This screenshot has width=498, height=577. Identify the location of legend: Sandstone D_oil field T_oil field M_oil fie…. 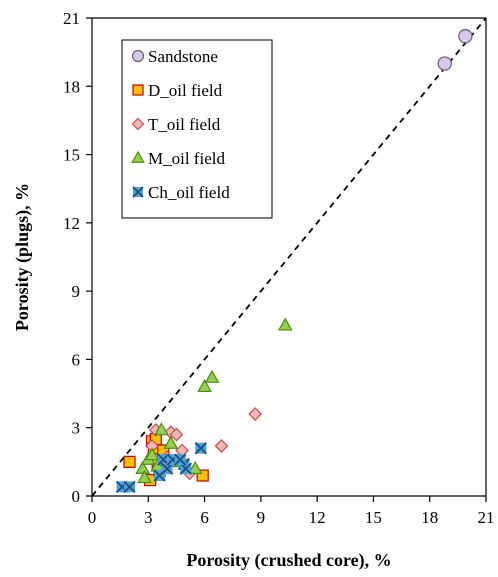
(197, 129).